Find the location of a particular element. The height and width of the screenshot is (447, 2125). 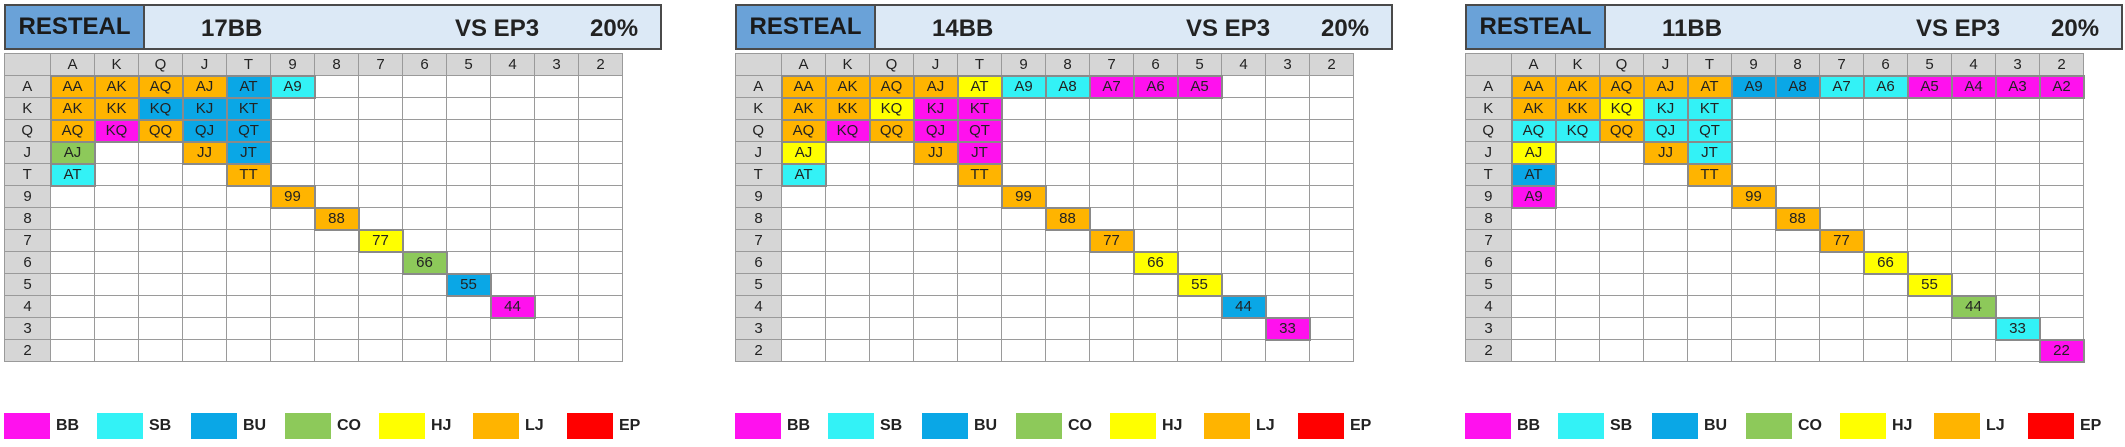

row-header: 6 is located at coordinates (27, 262).